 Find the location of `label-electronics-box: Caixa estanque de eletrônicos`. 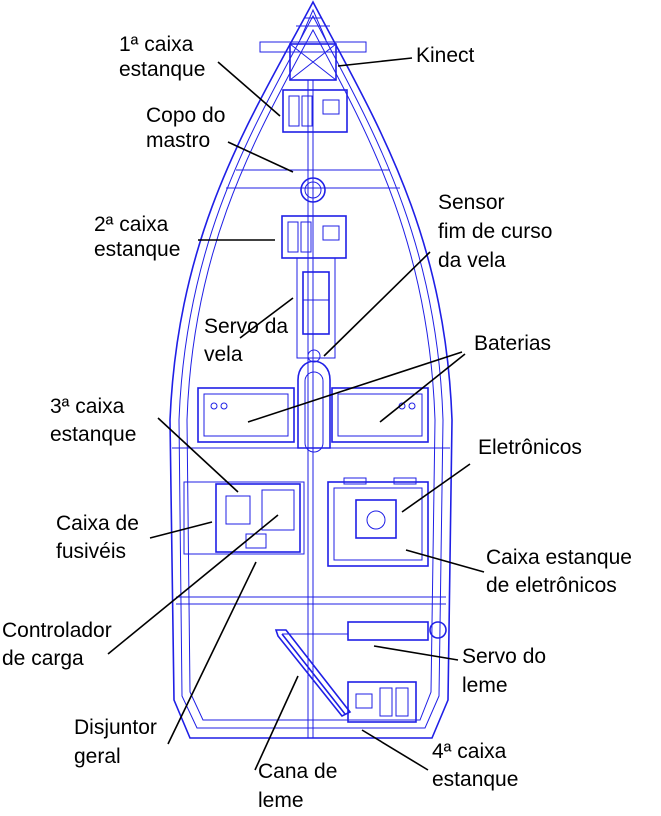

label-electronics-box: Caixa estanque de eletrônicos is located at coordinates (562, 571).